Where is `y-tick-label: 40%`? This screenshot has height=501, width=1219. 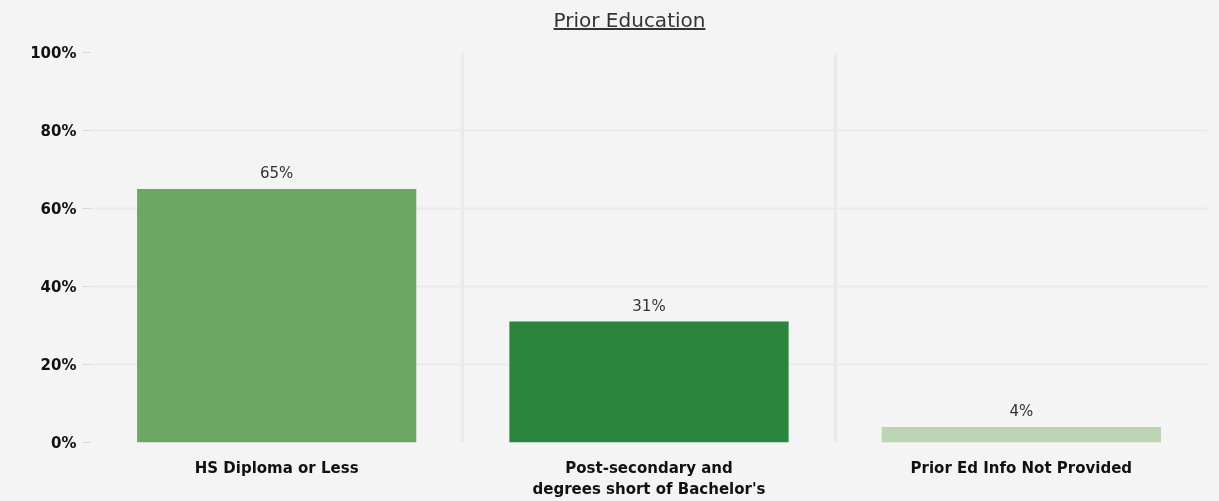
y-tick-label: 40% is located at coordinates (58, 286).